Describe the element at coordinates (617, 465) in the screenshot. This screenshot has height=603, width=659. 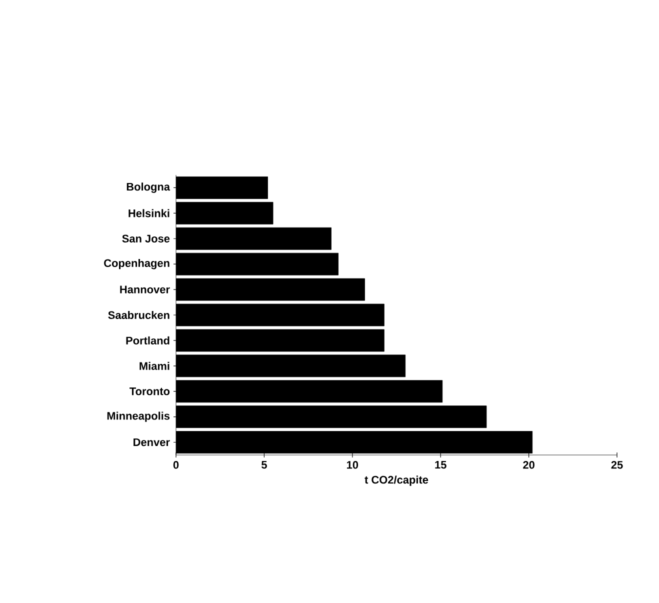
I see `x-tick-label: 25` at that location.